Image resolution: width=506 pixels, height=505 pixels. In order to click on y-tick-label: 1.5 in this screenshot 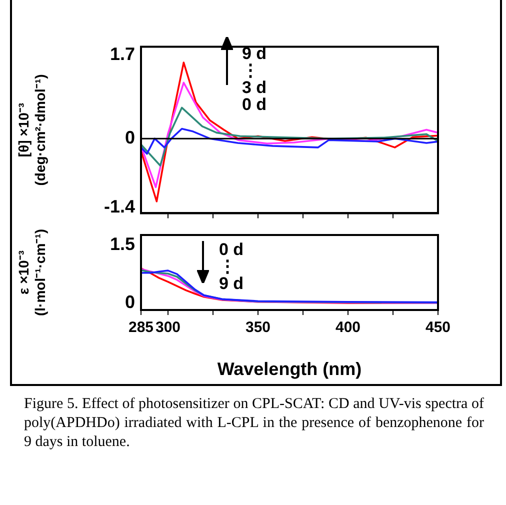, I will do `click(122, 244)`.